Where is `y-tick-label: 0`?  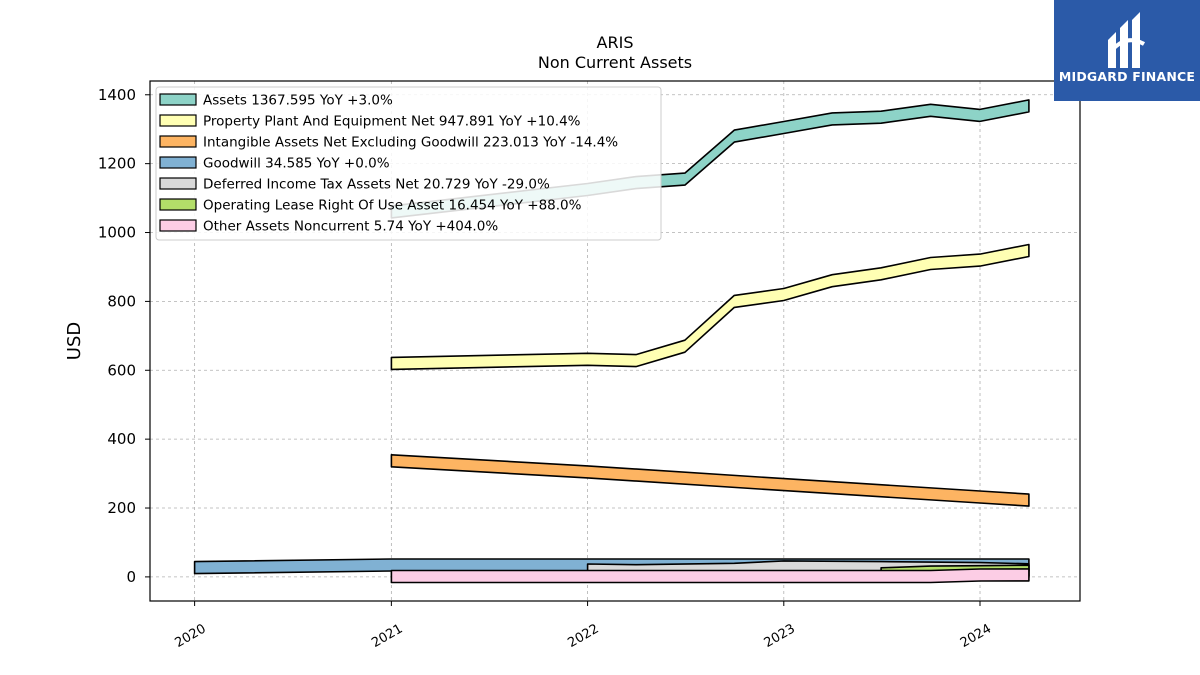
y-tick-label: 0 is located at coordinates (131, 577).